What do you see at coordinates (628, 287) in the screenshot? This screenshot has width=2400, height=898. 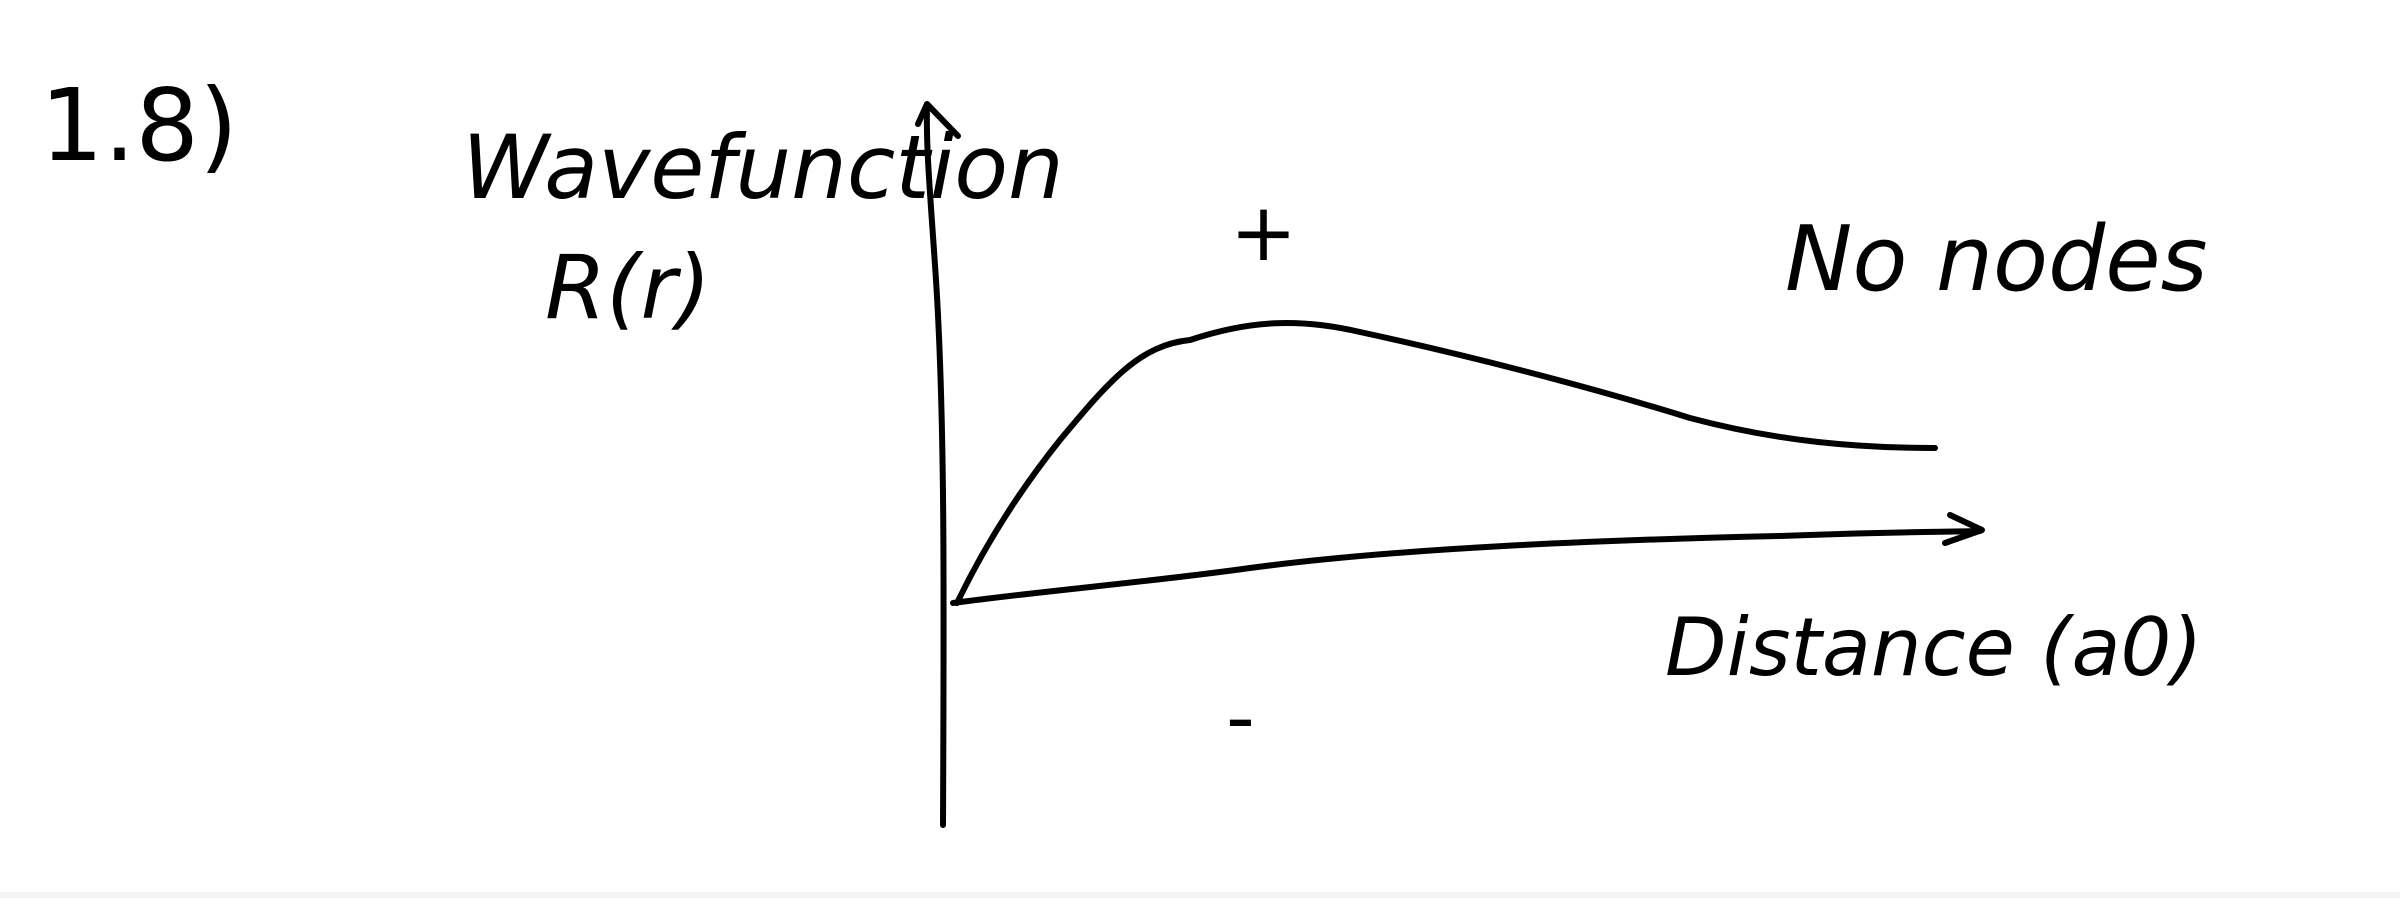 I see `y-axis-label-line2: R(r)` at bounding box center [628, 287].